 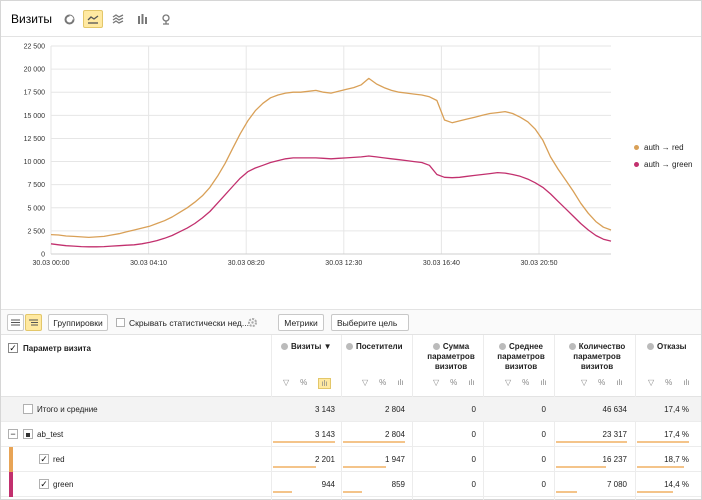 What do you see at coordinates (50, 434) in the screenshot?
I see `row-name: ab_test` at bounding box center [50, 434].